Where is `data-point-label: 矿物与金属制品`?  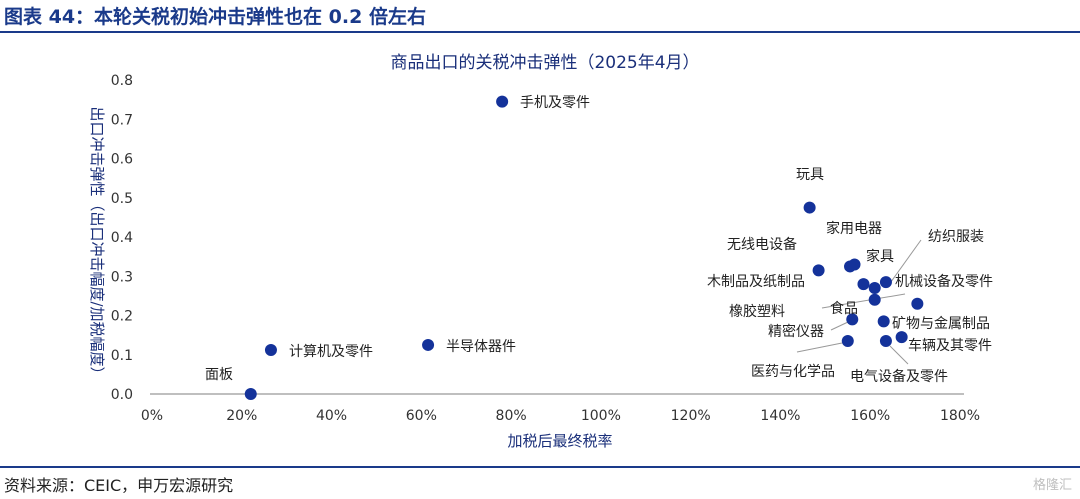 data-point-label: 矿物与金属制品 is located at coordinates (941, 324).